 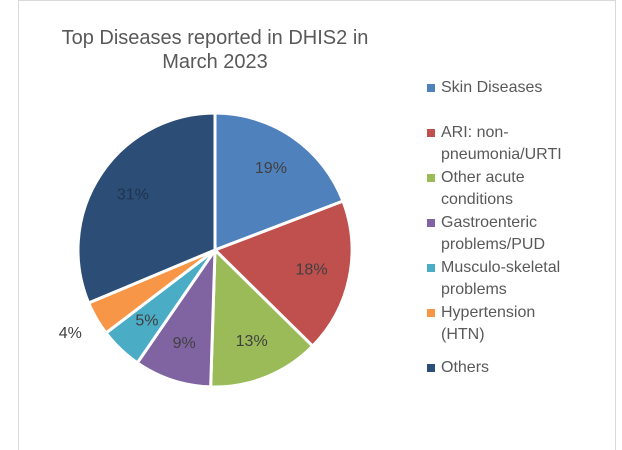 I want to click on legend-label: Skin Diseases, so click(x=492, y=87).